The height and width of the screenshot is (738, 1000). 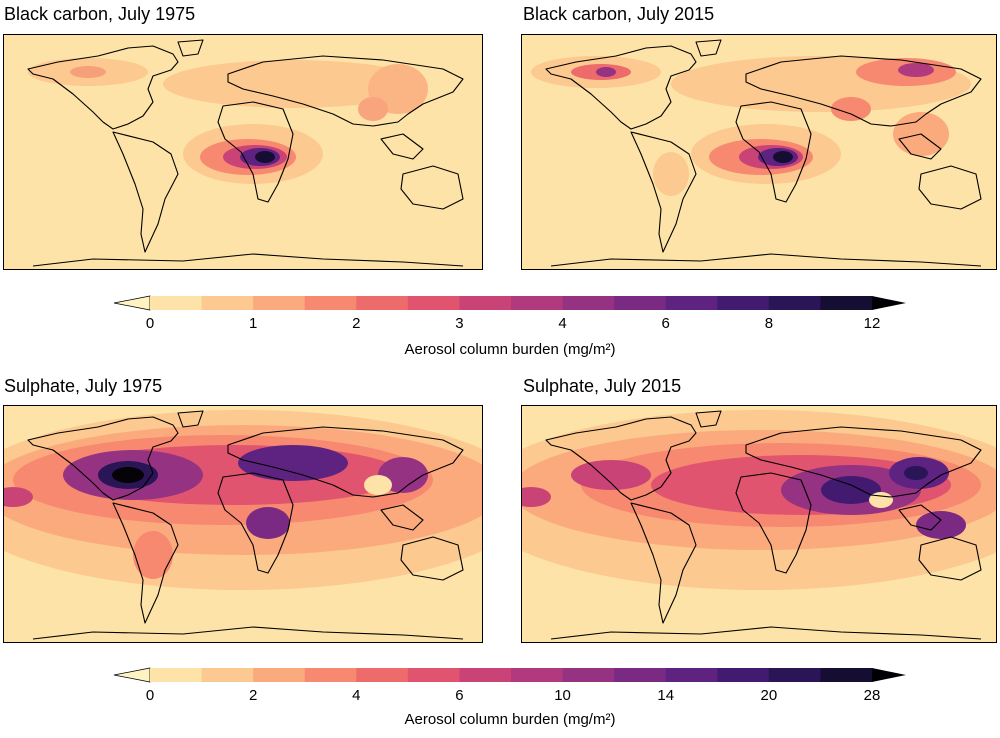 I want to click on colorbar-tick-label: 1, so click(x=253, y=323).